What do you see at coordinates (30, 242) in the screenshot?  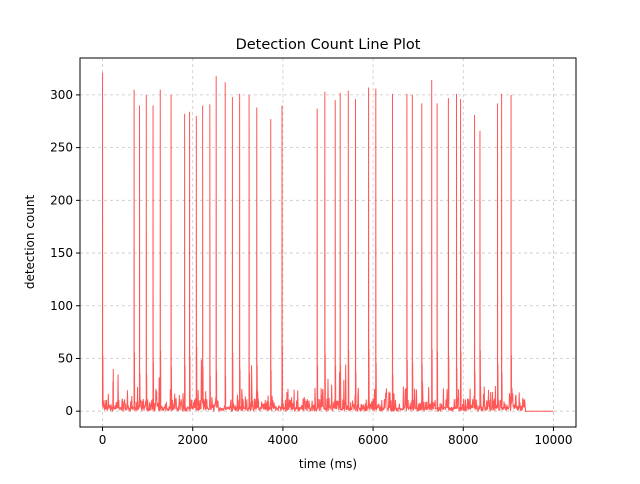 I see `y-axis-label: detection count` at bounding box center [30, 242].